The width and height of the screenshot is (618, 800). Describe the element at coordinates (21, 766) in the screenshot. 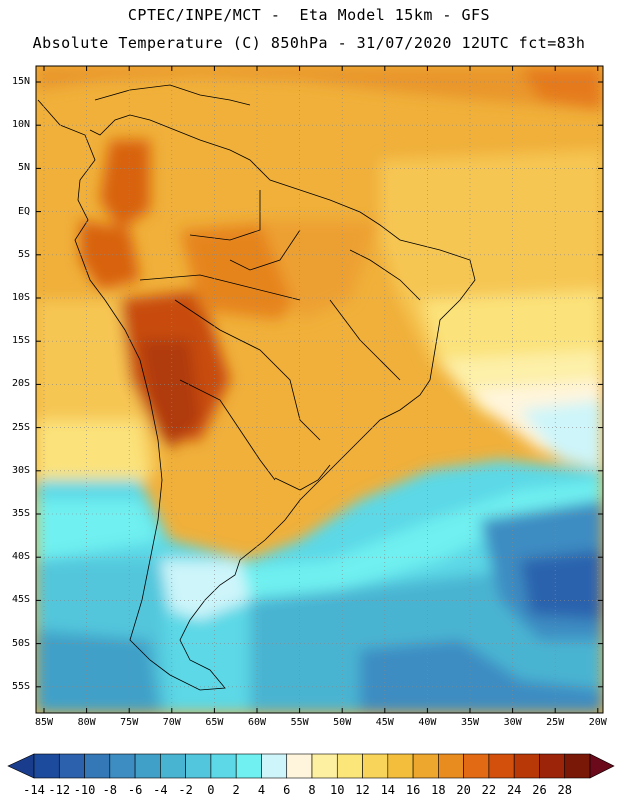

I see `colorbar-low-arrow` at that location.